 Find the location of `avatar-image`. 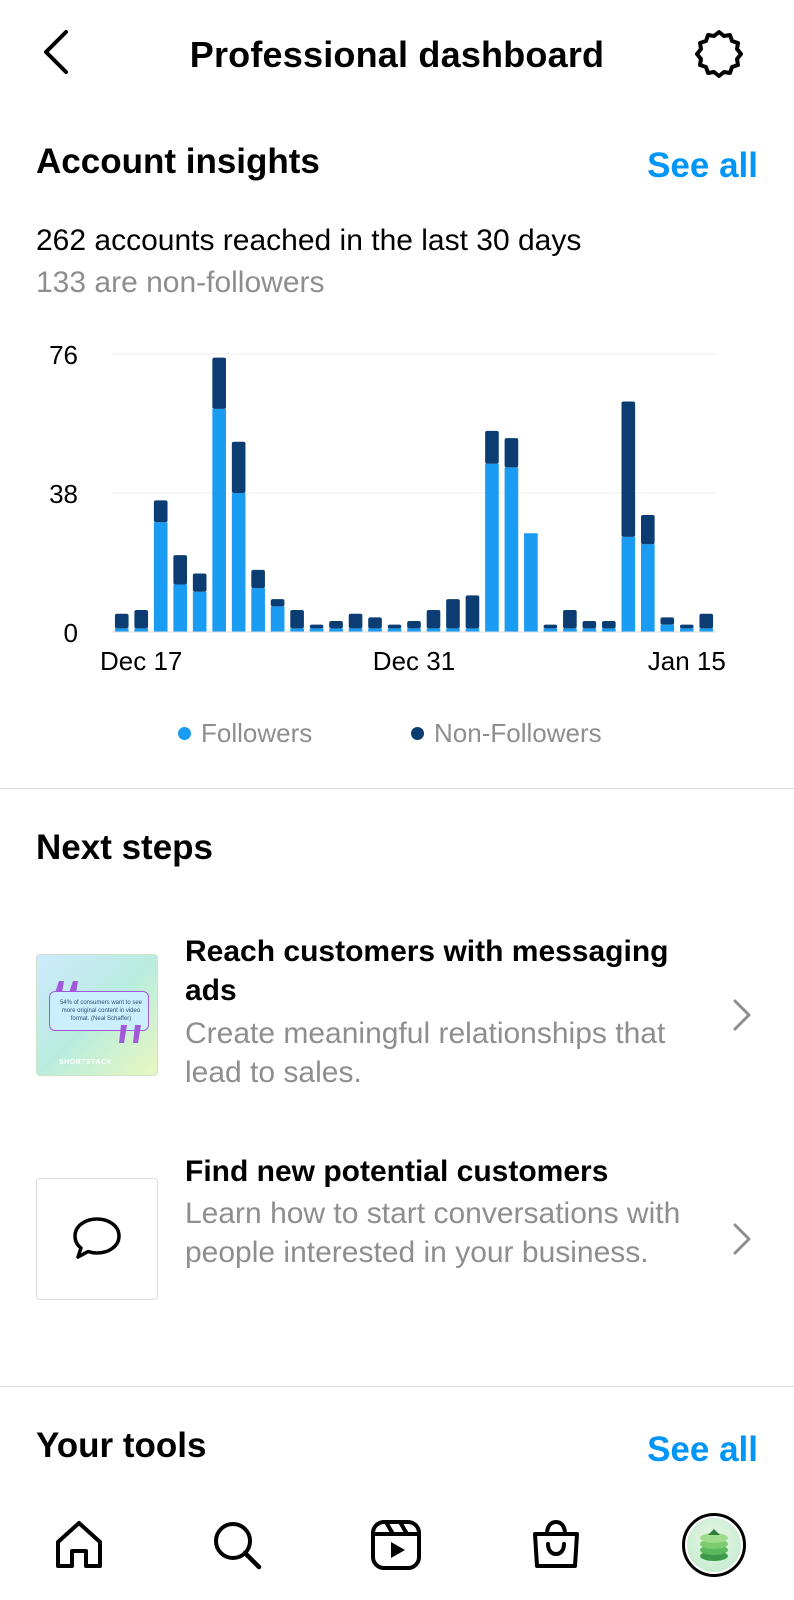

avatar-image is located at coordinates (714, 1545).